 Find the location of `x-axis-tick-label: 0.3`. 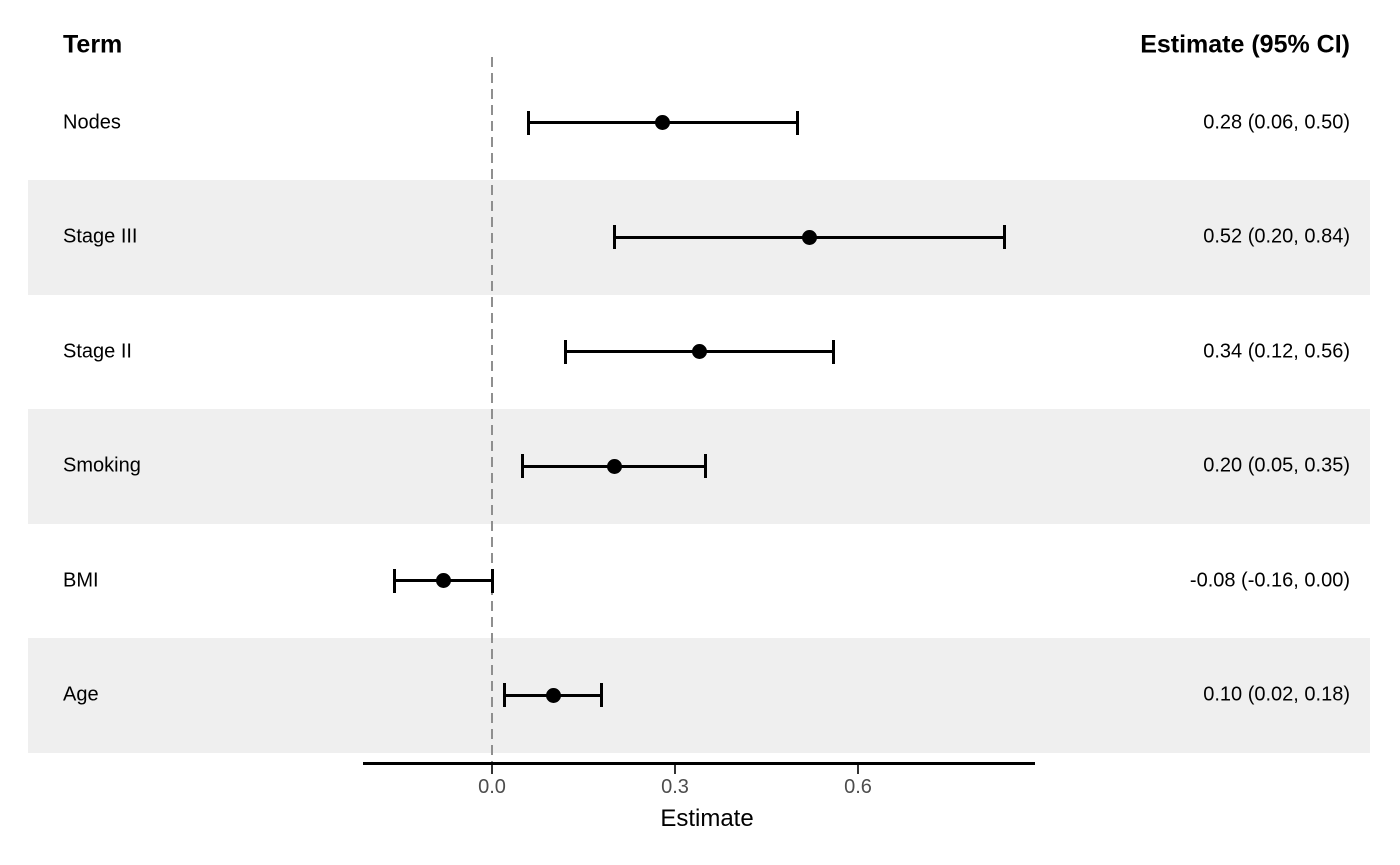

x-axis-tick-label: 0.3 is located at coordinates (675, 787).